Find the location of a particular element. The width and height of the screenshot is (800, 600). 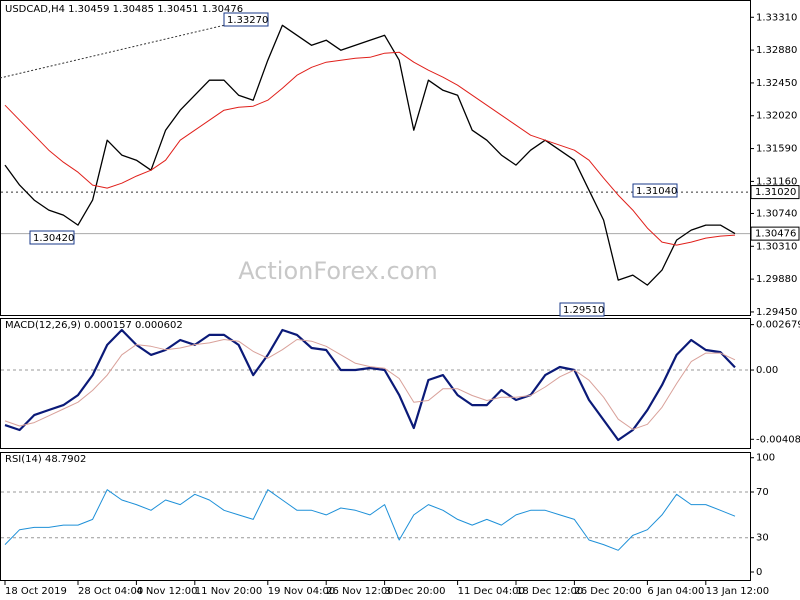

y-tick-label: 70 is located at coordinates (762, 492).